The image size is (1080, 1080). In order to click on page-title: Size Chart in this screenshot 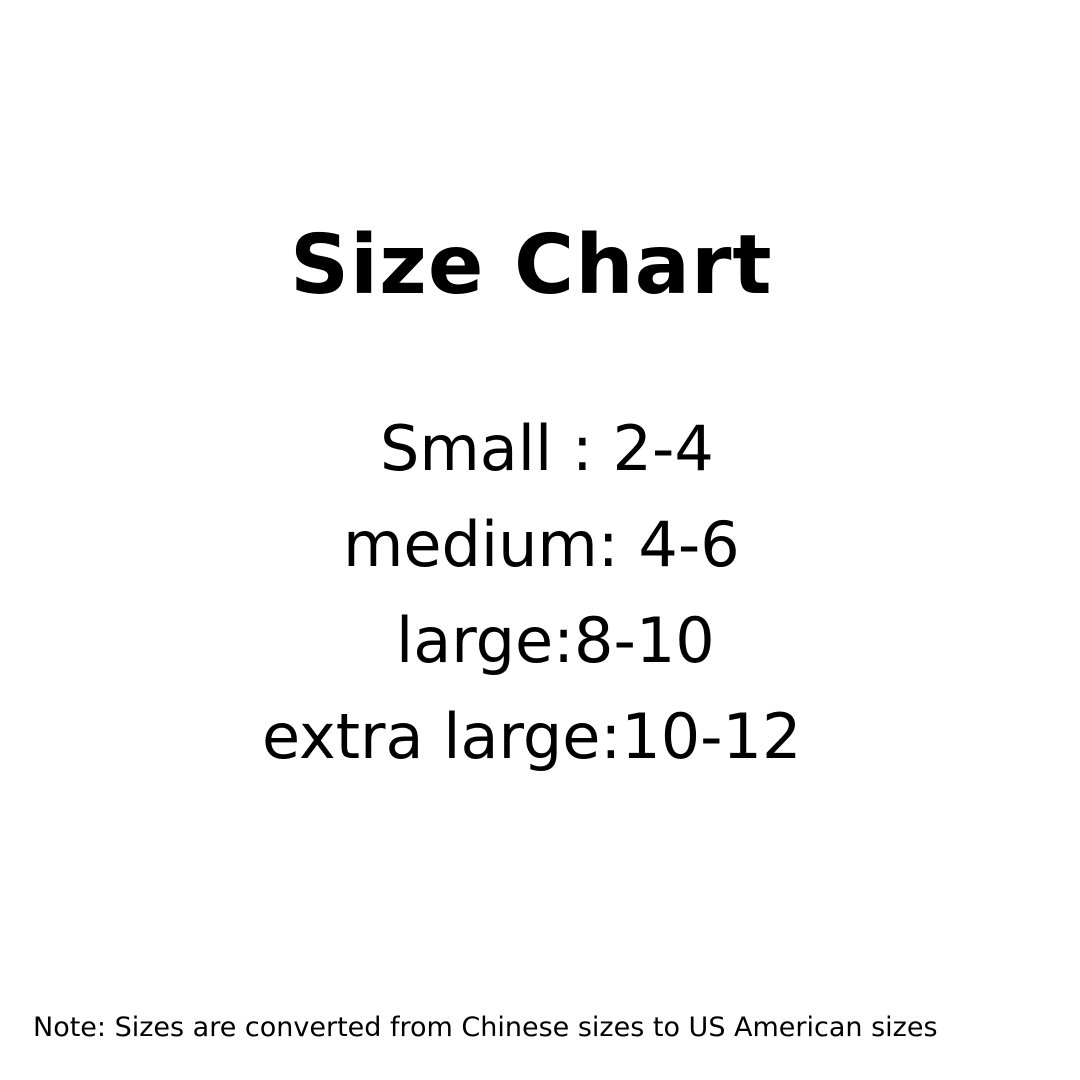, I will do `click(531, 265)`.